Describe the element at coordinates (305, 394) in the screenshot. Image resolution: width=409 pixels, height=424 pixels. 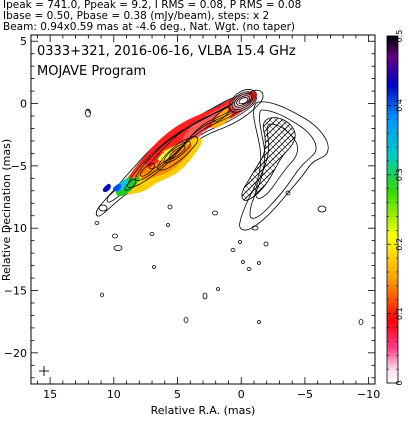
I see `x-tick-label: −5` at that location.